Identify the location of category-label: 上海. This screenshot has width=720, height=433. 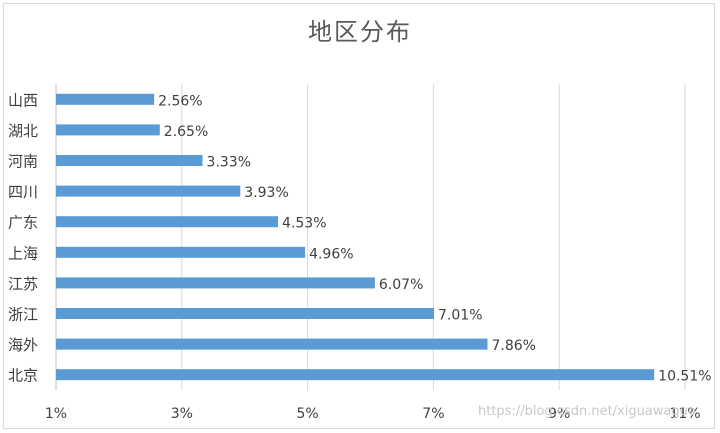
(23, 253).